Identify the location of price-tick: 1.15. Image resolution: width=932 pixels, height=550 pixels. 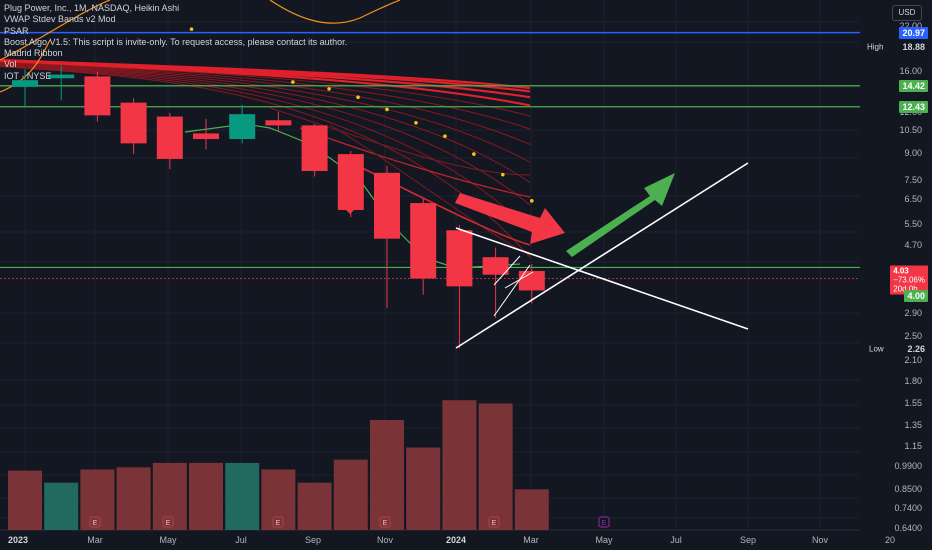
(913, 446).